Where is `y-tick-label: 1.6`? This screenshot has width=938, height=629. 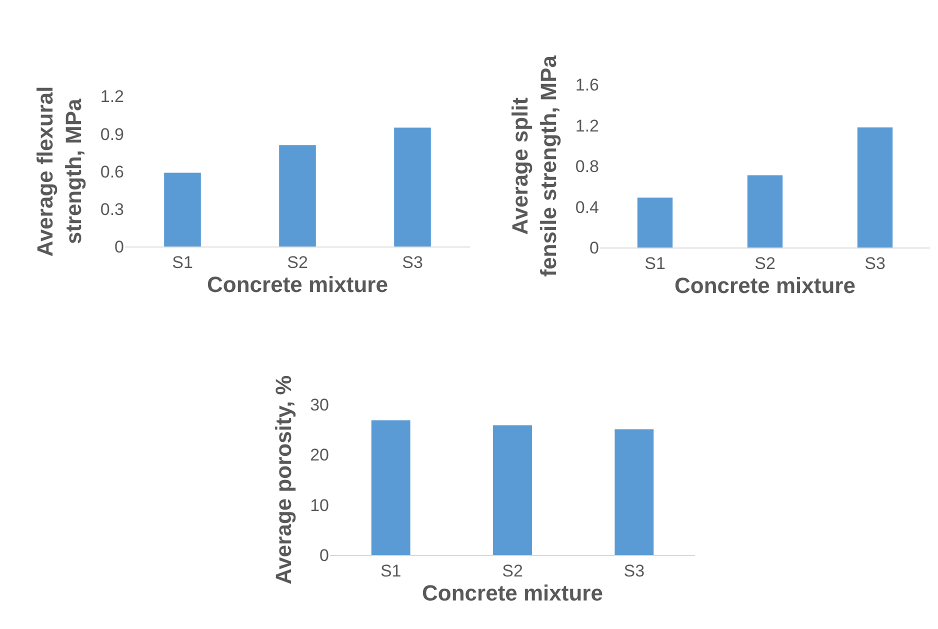
y-tick-label: 1.6 is located at coordinates (587, 85).